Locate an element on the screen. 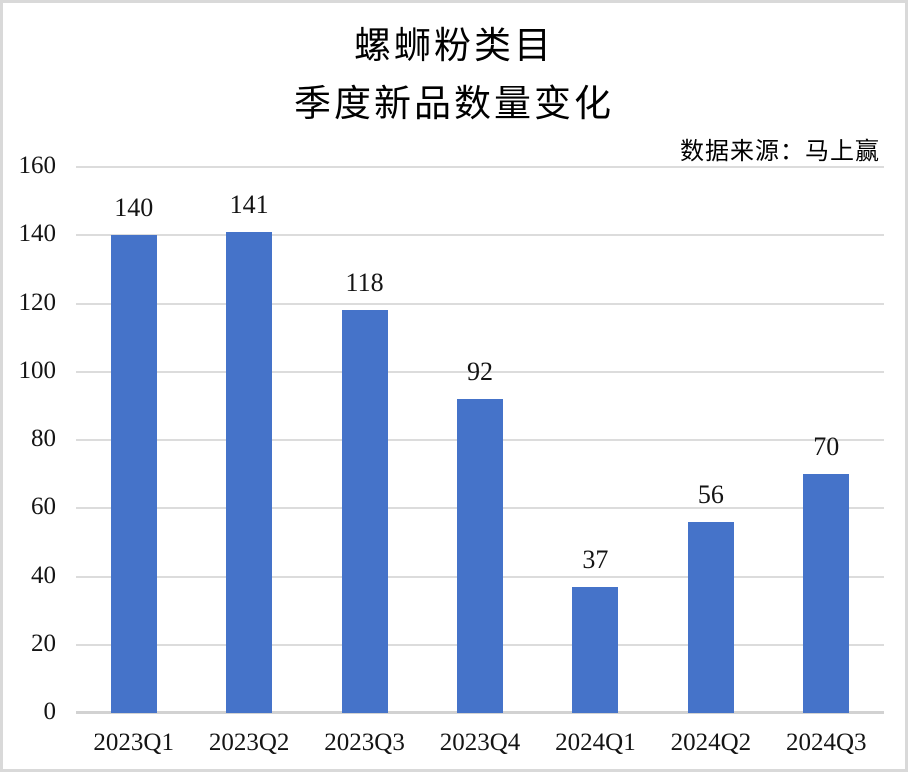  y-tick-label: 80 is located at coordinates (43, 438).